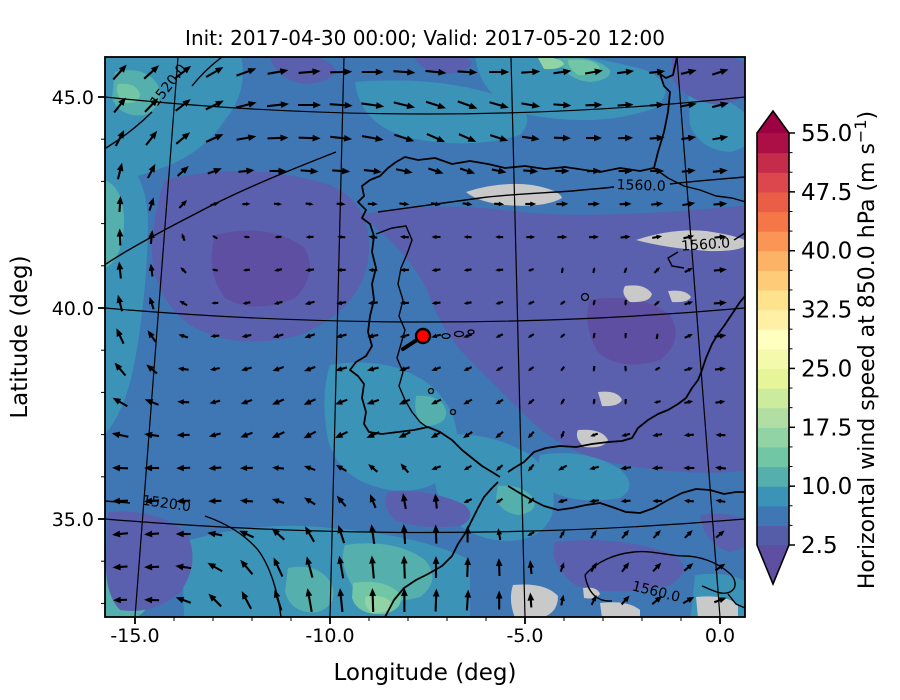 The image size is (900, 700). I want to click on x-tick-labels: -15.0 -10.0 -5.0 0.0, so click(422, 636).